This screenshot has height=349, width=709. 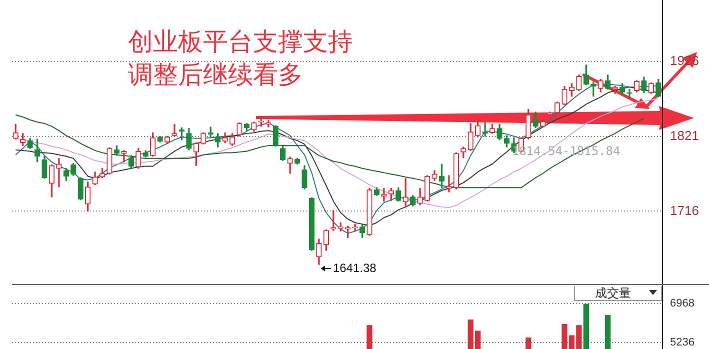 What do you see at coordinates (684, 135) in the screenshot?
I see `y-tick-label: 1821` at bounding box center [684, 135].